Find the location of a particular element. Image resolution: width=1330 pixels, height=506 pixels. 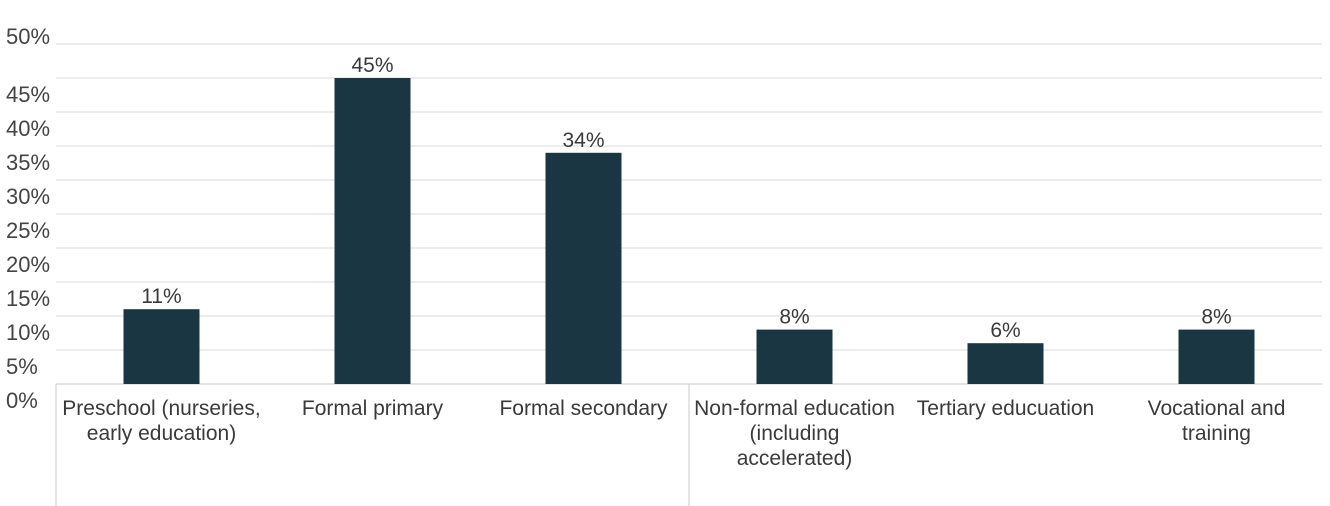

data-label: 34% is located at coordinates (583, 140).